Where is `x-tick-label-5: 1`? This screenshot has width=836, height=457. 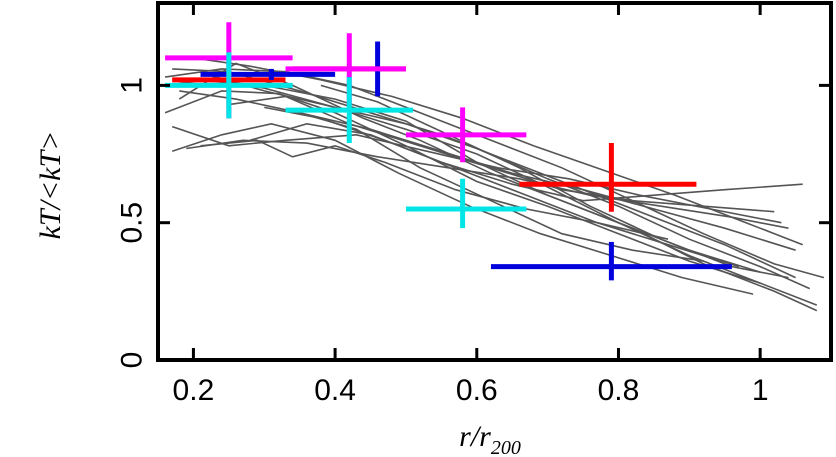 x-tick-label-5: 1 is located at coordinates (760, 390).